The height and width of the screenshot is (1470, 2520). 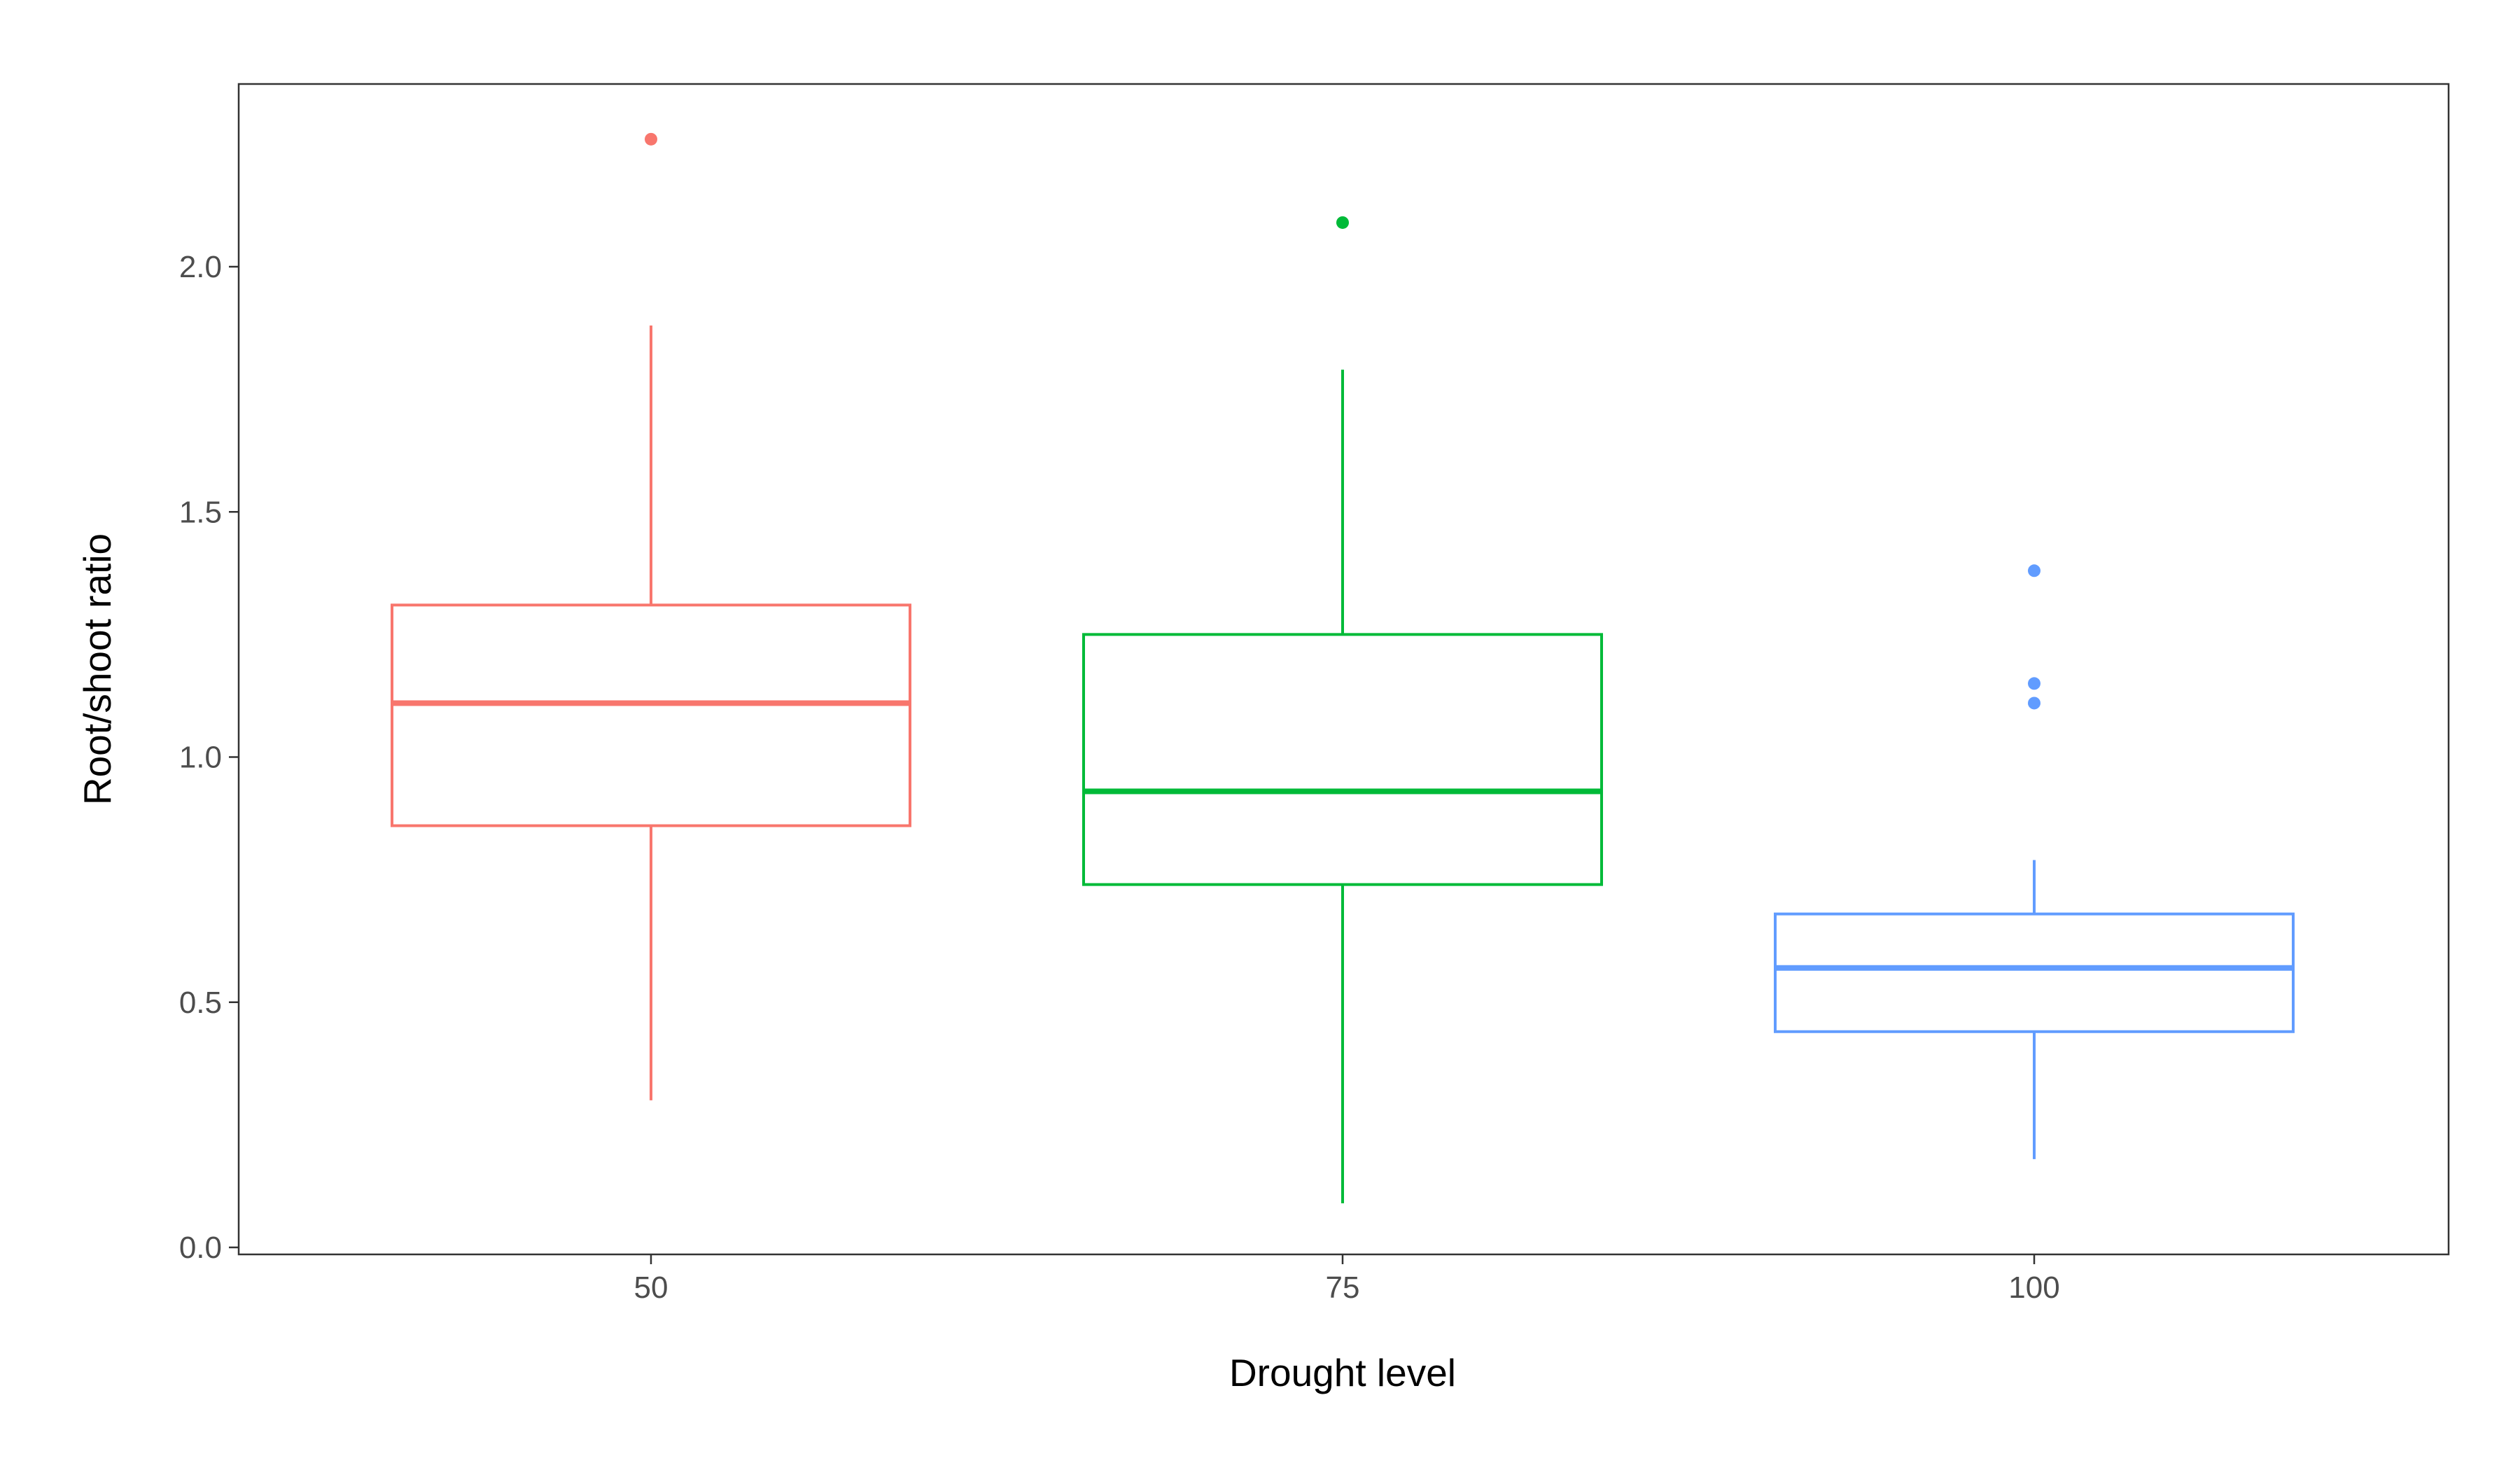 I want to click on y-axis: 0.0 0.5 1.0 1.5 2.0, so click(x=209, y=757).